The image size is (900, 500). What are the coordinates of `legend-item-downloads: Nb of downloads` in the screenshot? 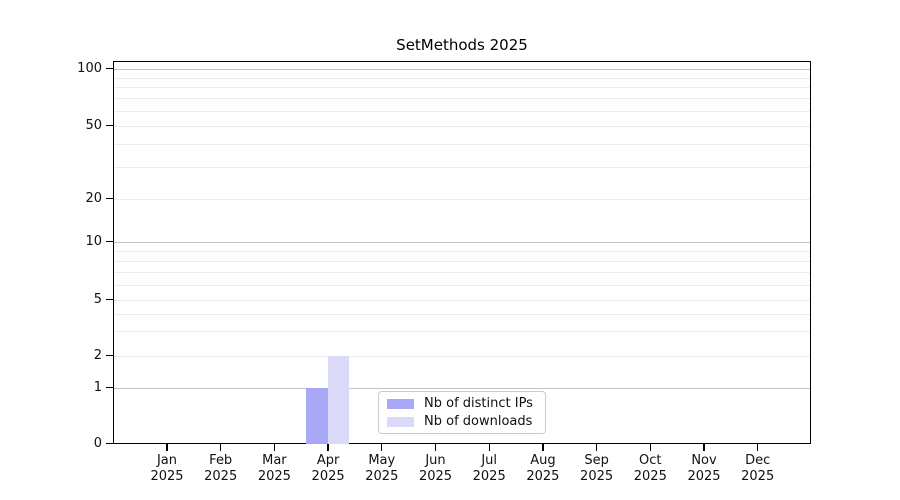 It's located at (462, 421).